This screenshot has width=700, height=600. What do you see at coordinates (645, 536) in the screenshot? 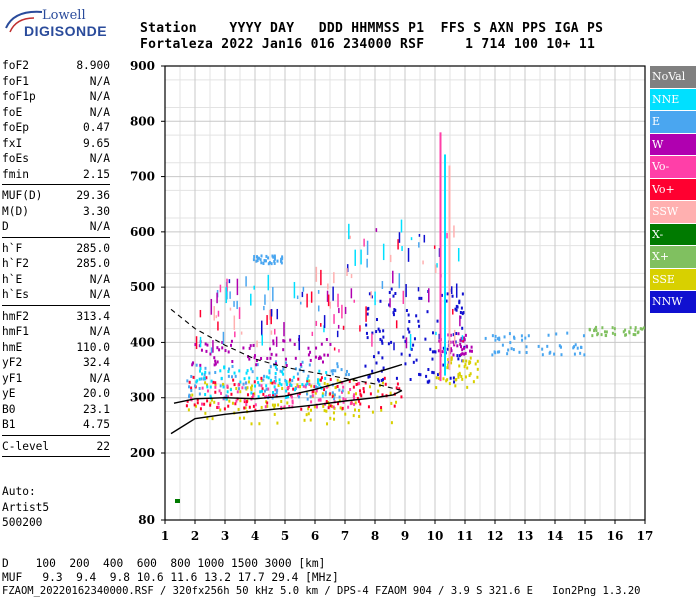
I see `x-tick-label: 17` at bounding box center [645, 536].